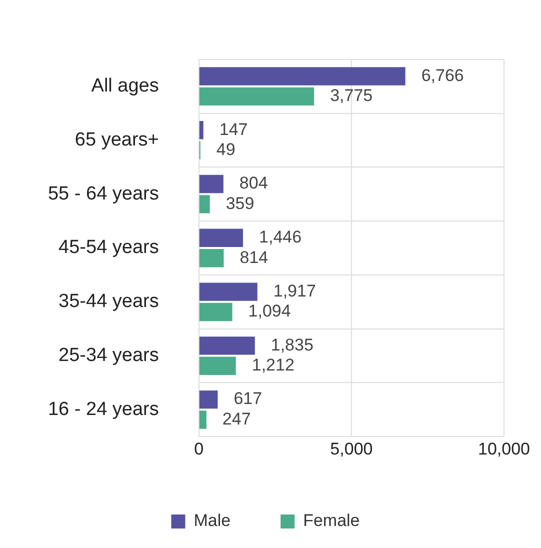 This screenshot has width=541, height=548. What do you see at coordinates (212, 520) in the screenshot?
I see `legend-label: Male` at bounding box center [212, 520].